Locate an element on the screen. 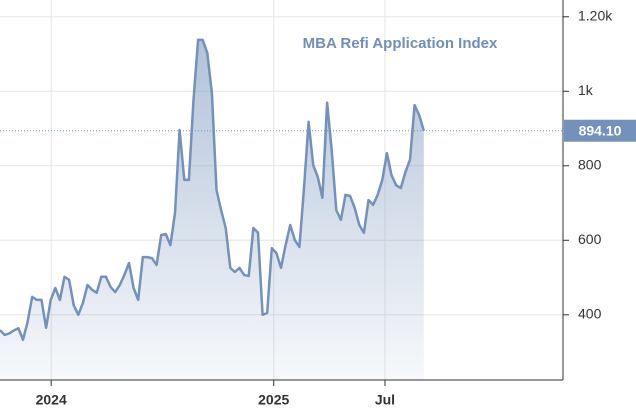  y-tick-label: 800 is located at coordinates (590, 164).